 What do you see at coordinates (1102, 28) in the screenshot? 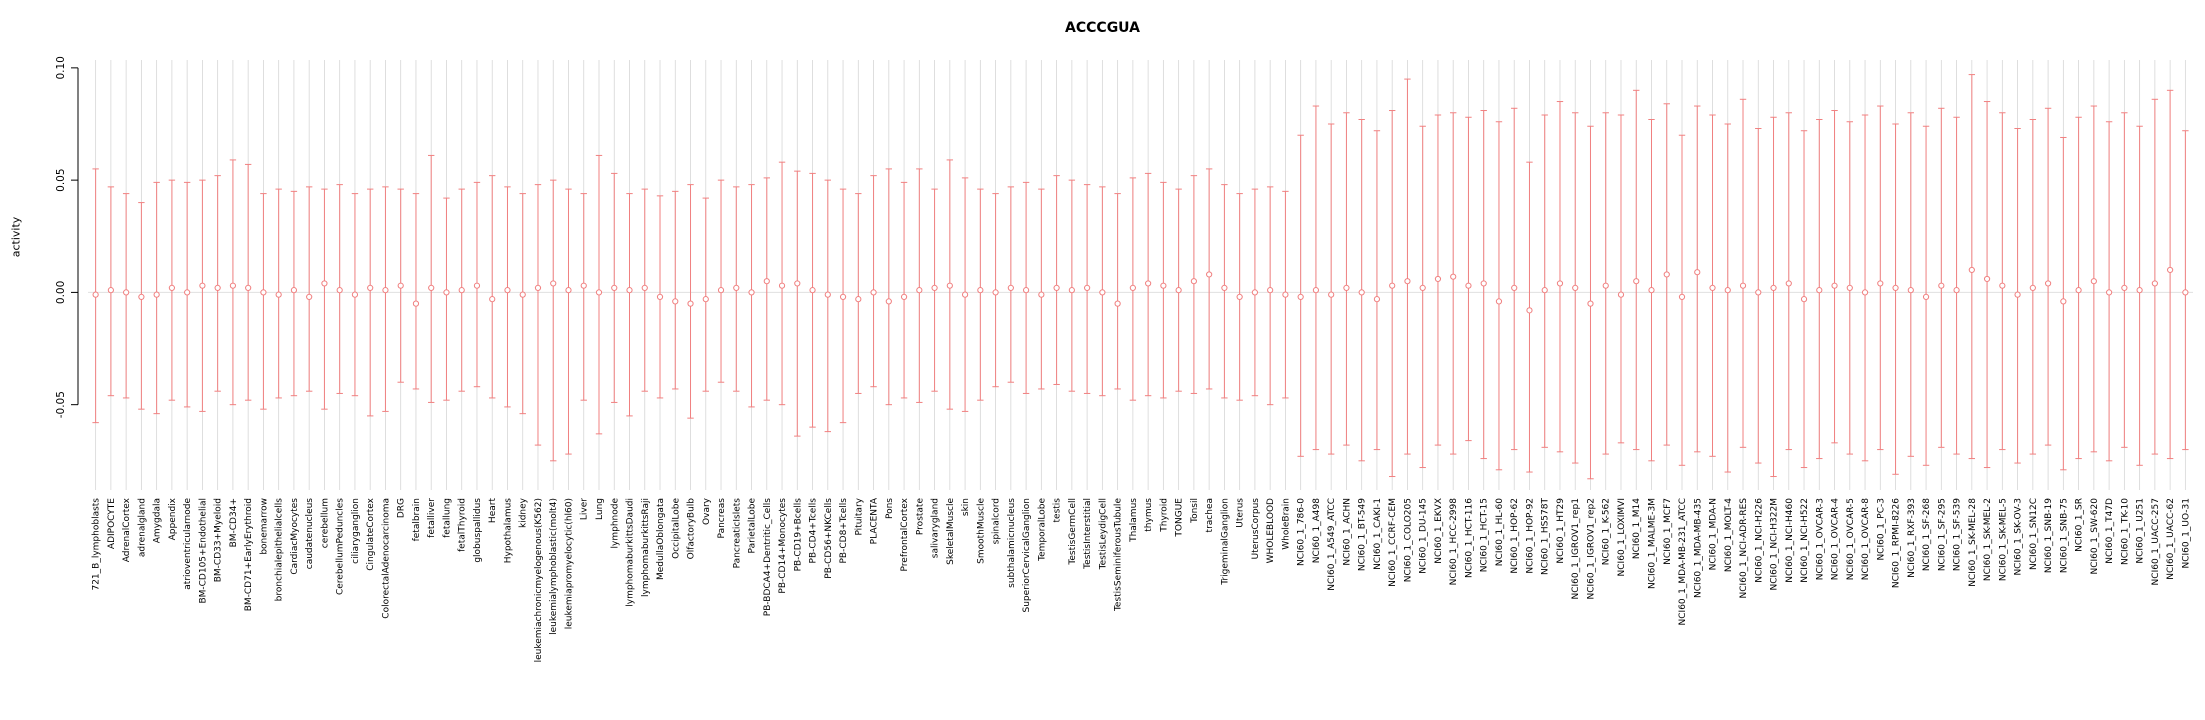
I see `chart-title: ACCCGUA` at bounding box center [1102, 28].